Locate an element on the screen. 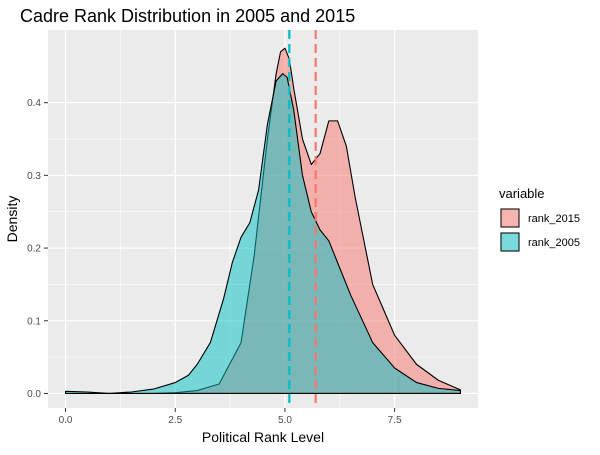 The width and height of the screenshot is (600, 455). legend: variable rank_2015 rank_2005 is located at coordinates (539, 219).